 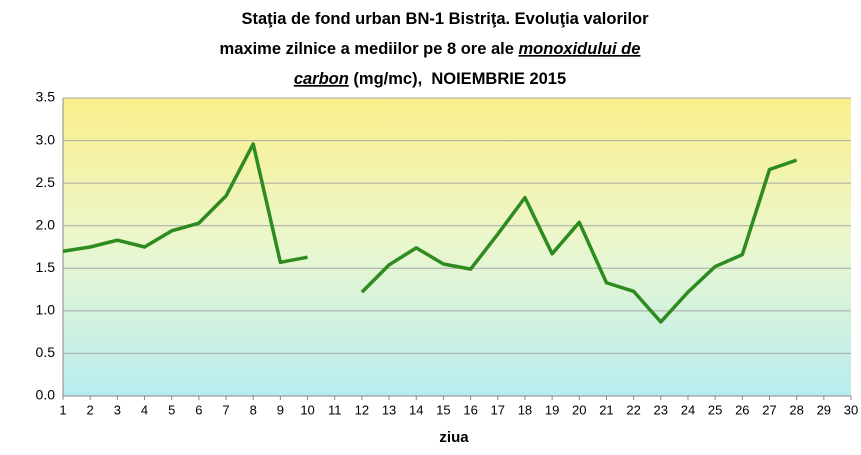 I want to click on x-tick-label: 28, so click(x=796, y=409).